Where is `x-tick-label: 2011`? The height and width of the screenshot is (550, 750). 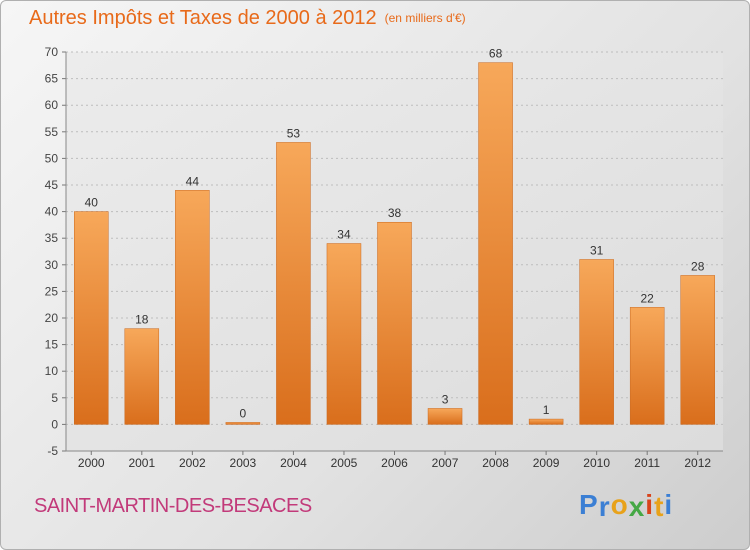 x-tick-label: 2011 is located at coordinates (647, 463).